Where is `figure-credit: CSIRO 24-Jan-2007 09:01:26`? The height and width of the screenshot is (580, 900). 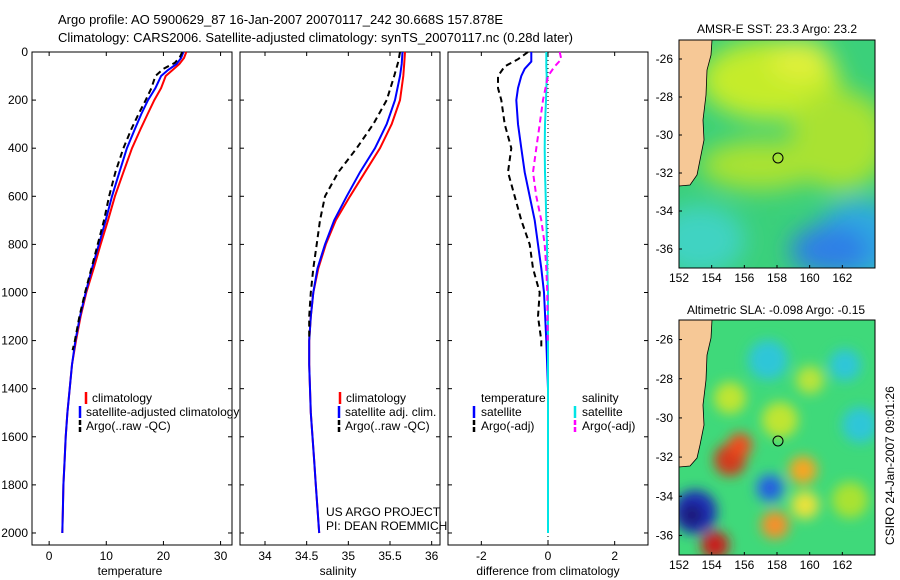 figure-credit: CSIRO 24-Jan-2007 09:01:26 is located at coordinates (890, 465).